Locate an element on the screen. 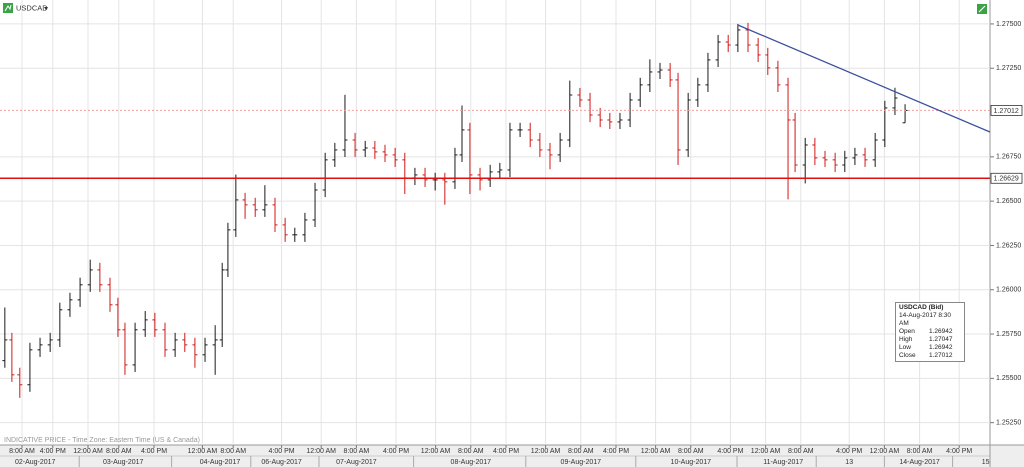 The height and width of the screenshot is (467, 1024). date-label: 13 is located at coordinates (849, 462).